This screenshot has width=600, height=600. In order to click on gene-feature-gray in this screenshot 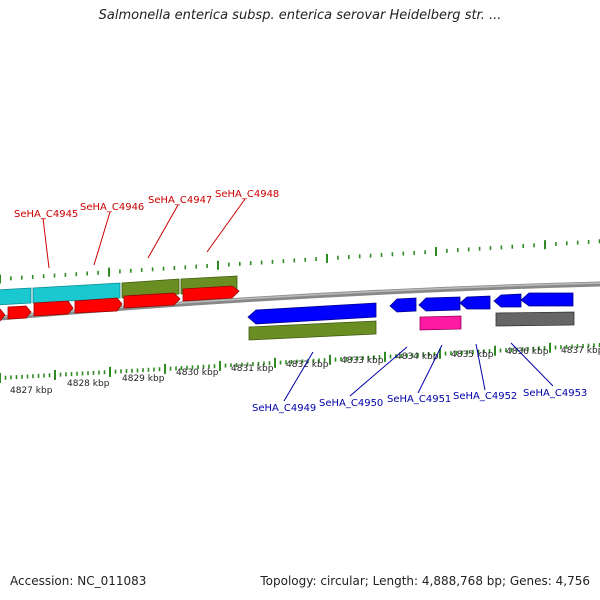, I will do `click(535, 319)`.